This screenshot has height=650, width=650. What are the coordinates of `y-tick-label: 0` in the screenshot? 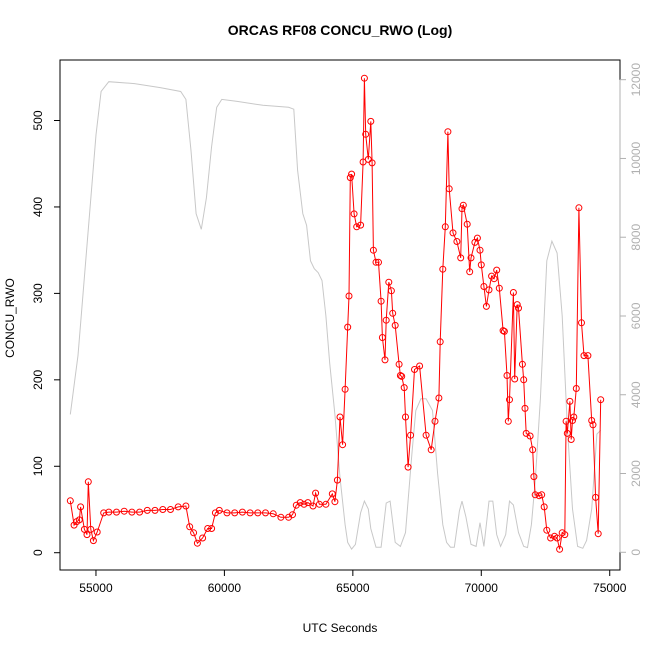 It's located at (38, 552).